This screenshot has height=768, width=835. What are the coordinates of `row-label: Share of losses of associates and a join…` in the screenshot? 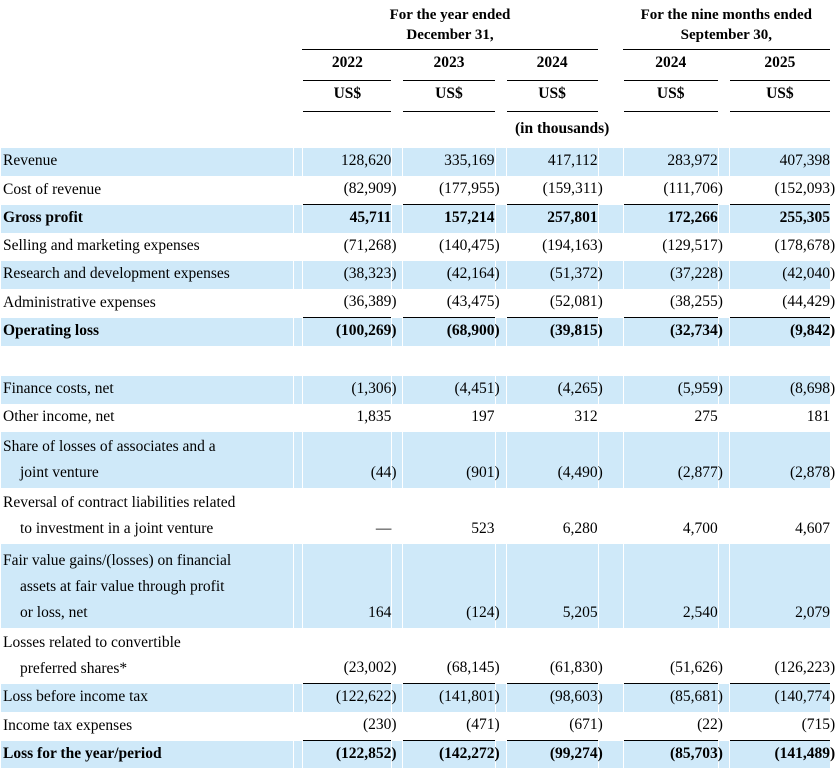 It's located at (147, 460).